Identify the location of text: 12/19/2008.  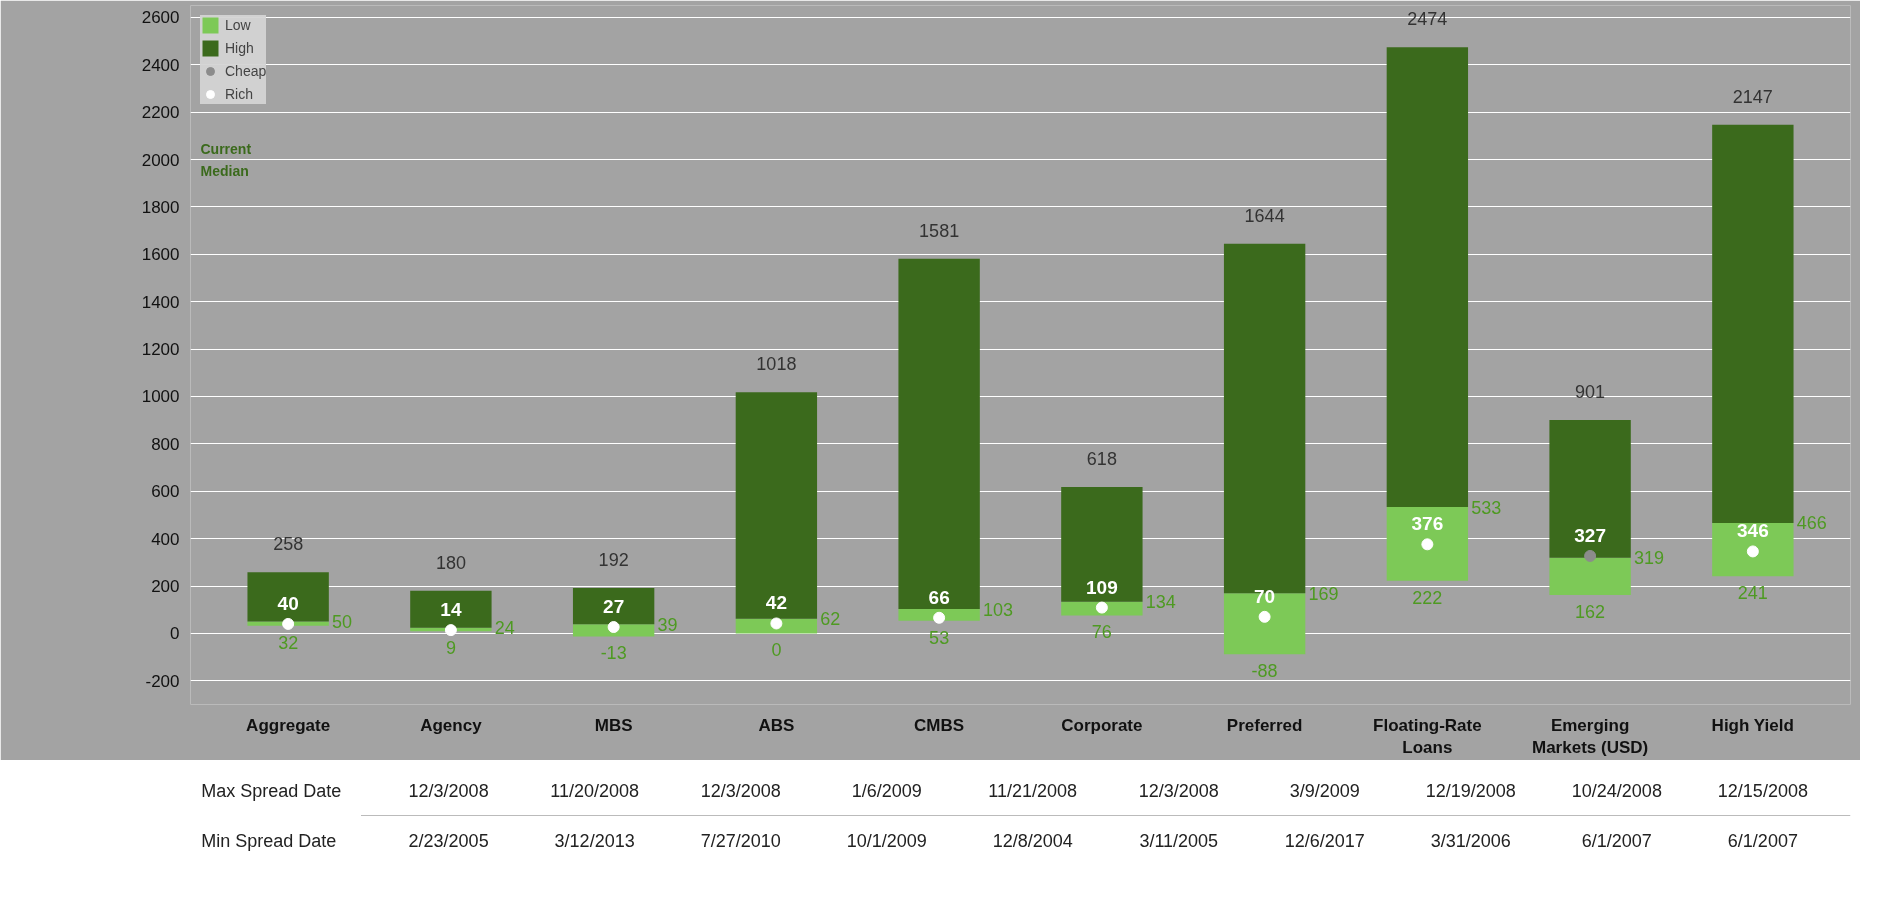
(1470, 790).